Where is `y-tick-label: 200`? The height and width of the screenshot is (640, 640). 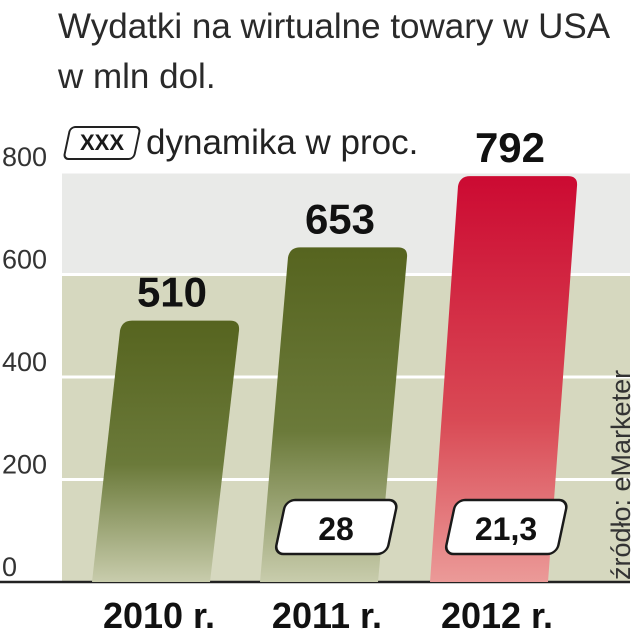
y-tick-label: 200 is located at coordinates (24, 465).